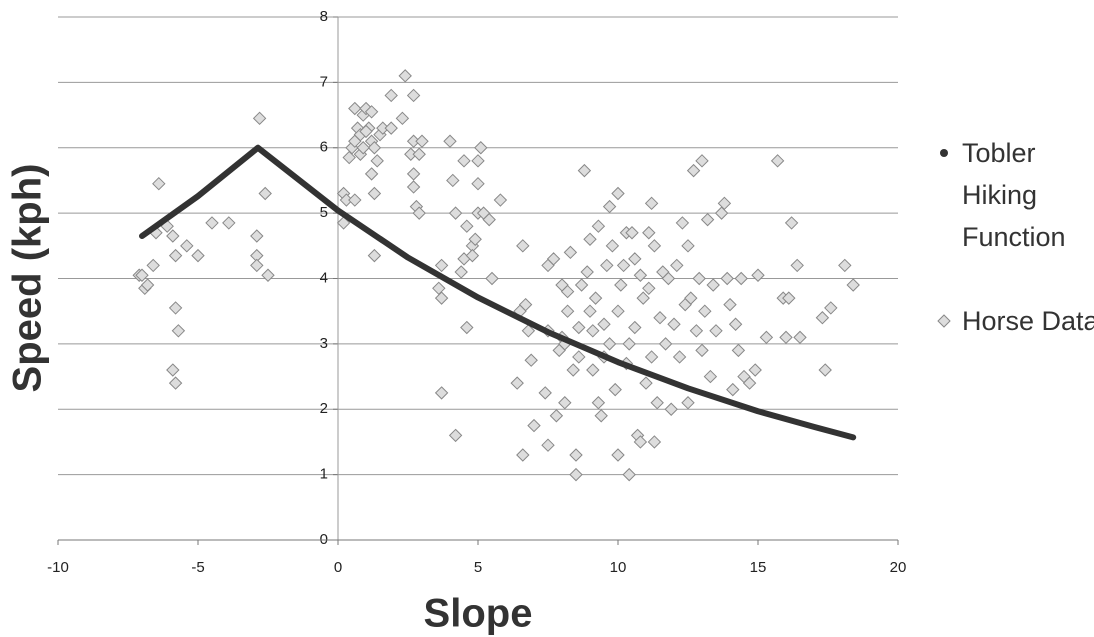 The width and height of the screenshot is (1094, 637). What do you see at coordinates (58, 567) in the screenshot?
I see `x-tick-label: -10` at bounding box center [58, 567].